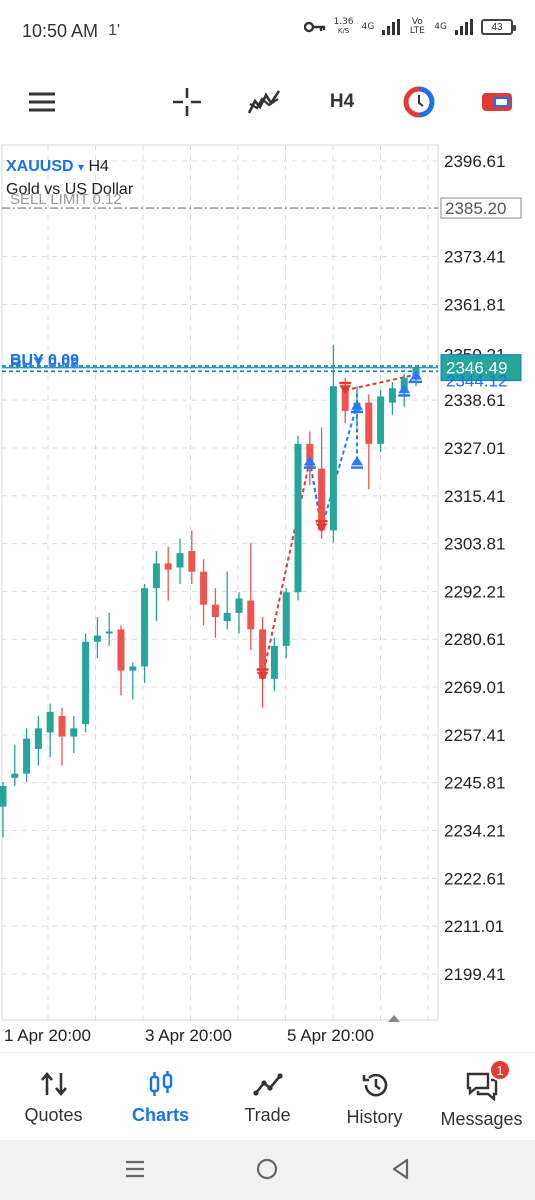 The height and width of the screenshot is (1200, 535). What do you see at coordinates (440, 27) in the screenshot?
I see `network-type-2: 4G` at bounding box center [440, 27].